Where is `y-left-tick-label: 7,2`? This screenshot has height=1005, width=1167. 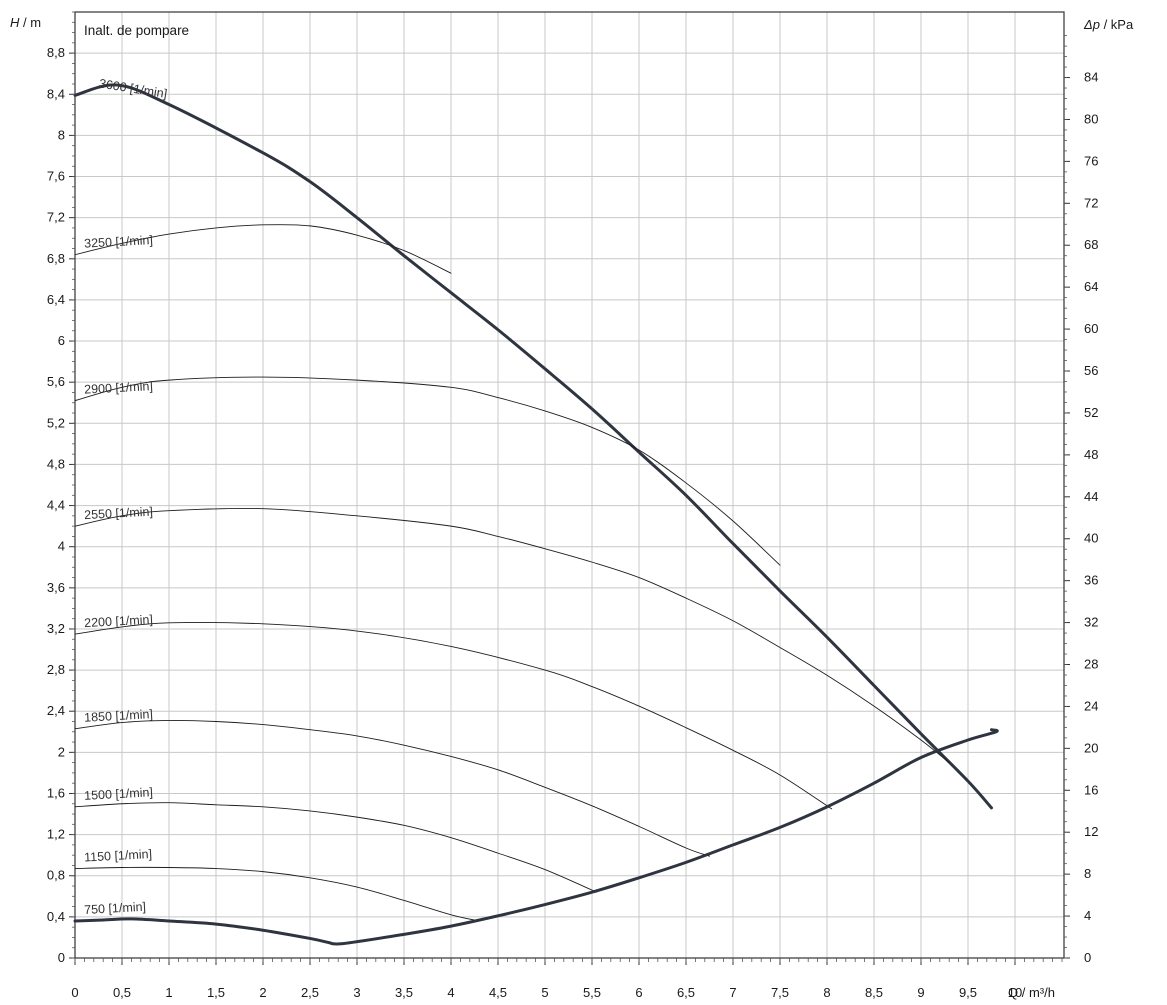
y-left-tick-label: 7,2 is located at coordinates (56, 217).